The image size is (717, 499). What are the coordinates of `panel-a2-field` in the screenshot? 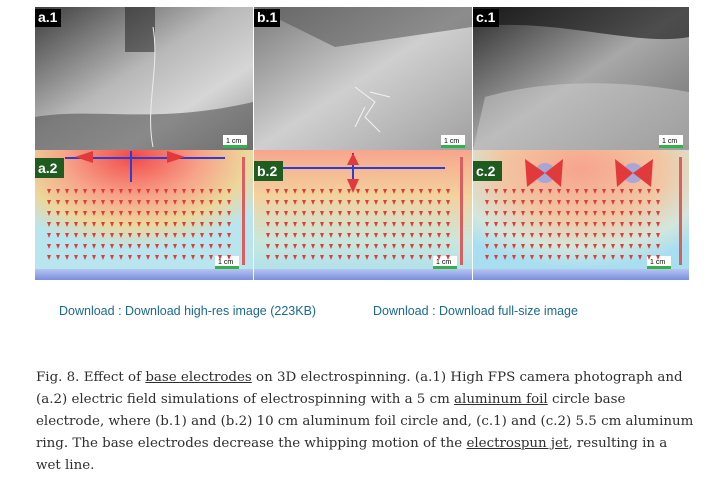 It's located at (144, 215).